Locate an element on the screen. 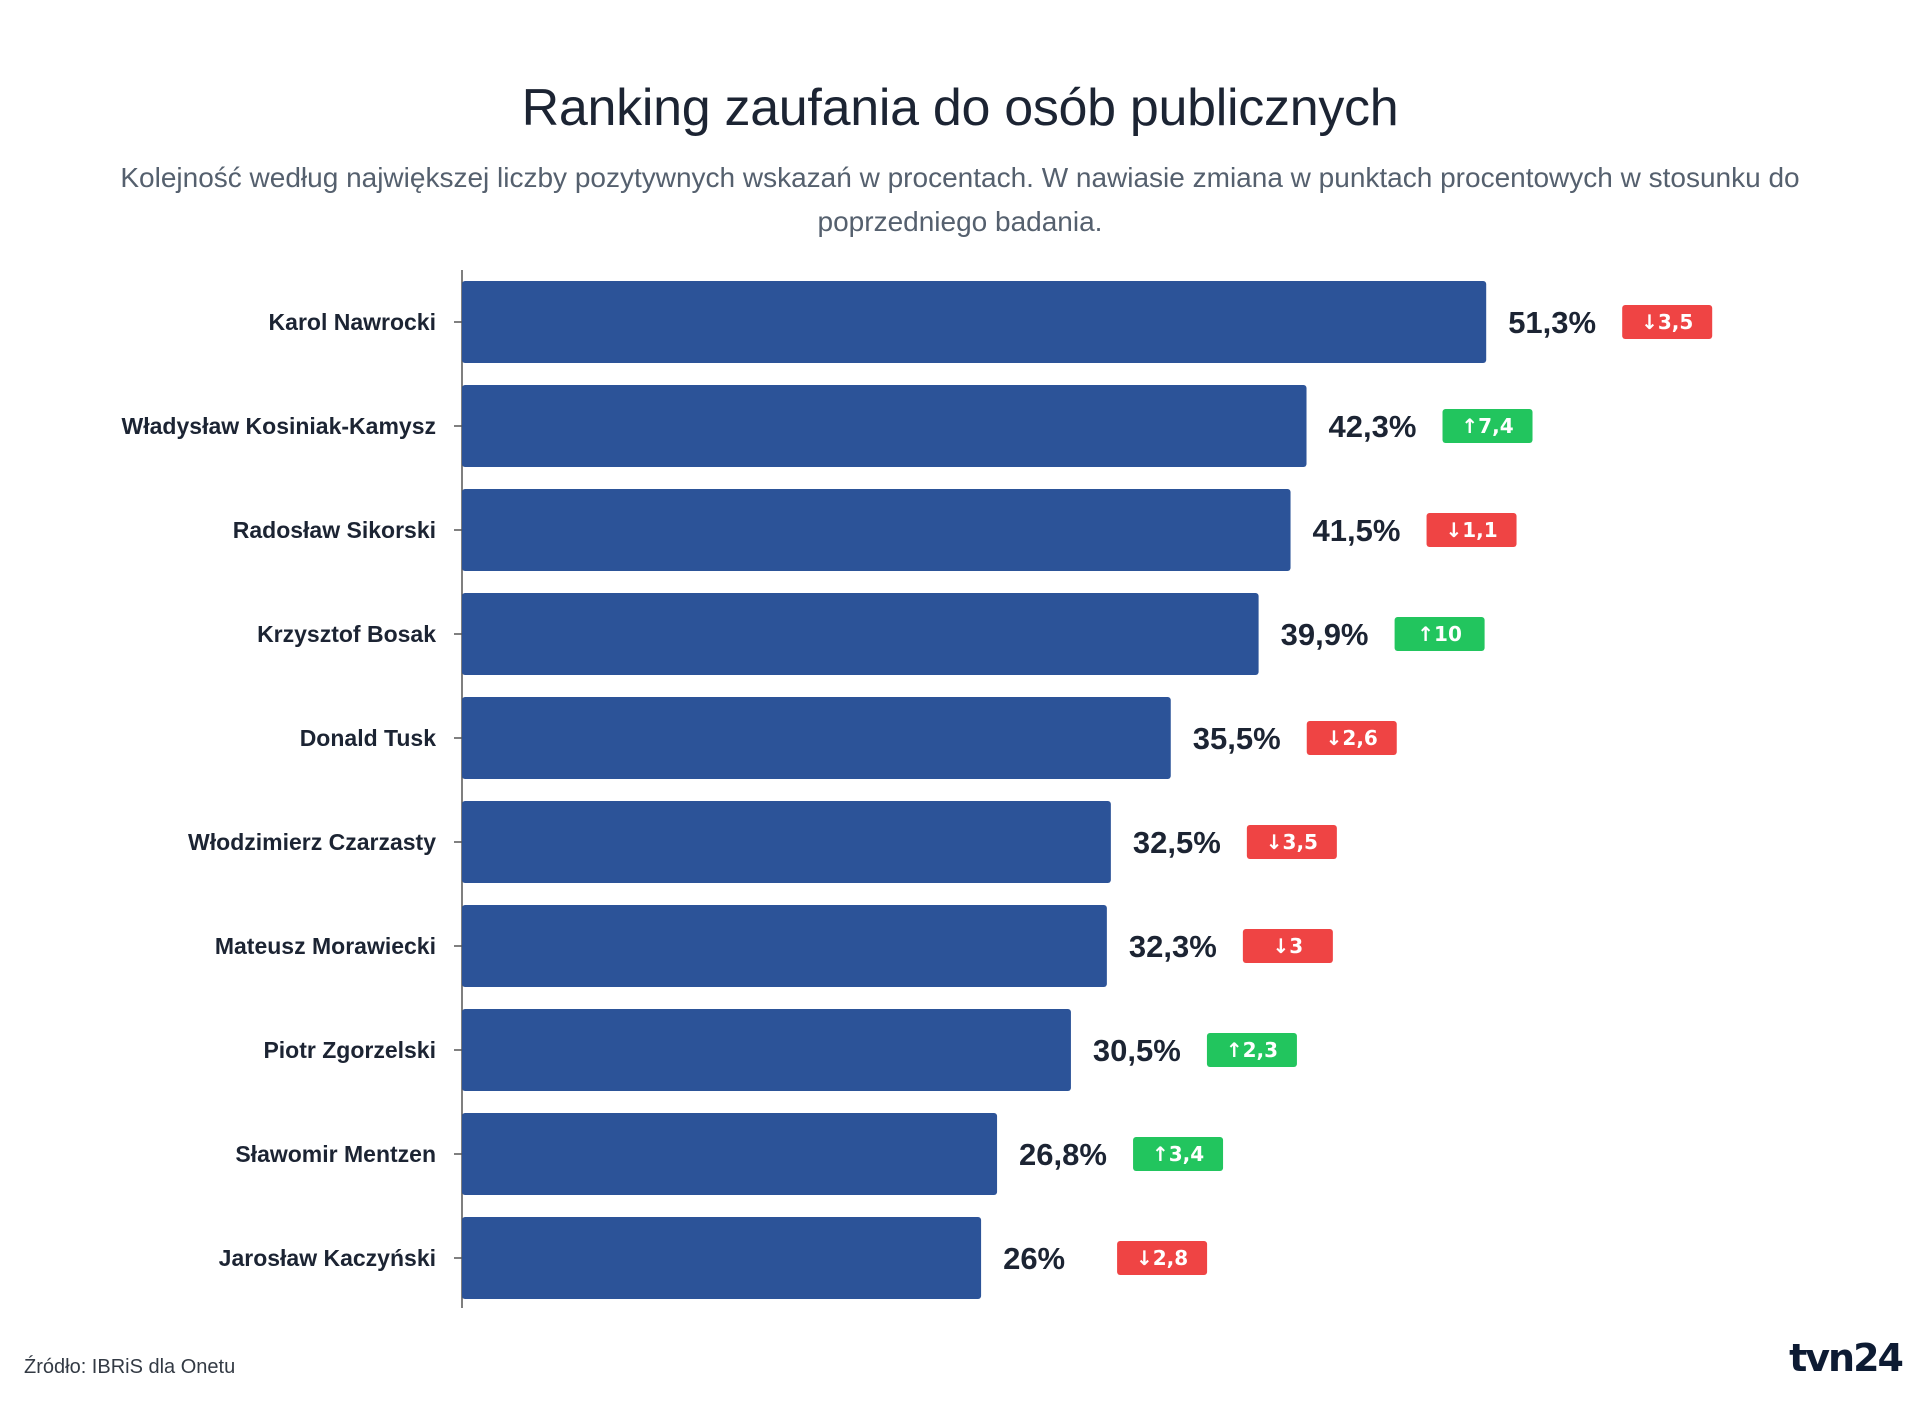  change-label: ↑10 is located at coordinates (1439, 634).